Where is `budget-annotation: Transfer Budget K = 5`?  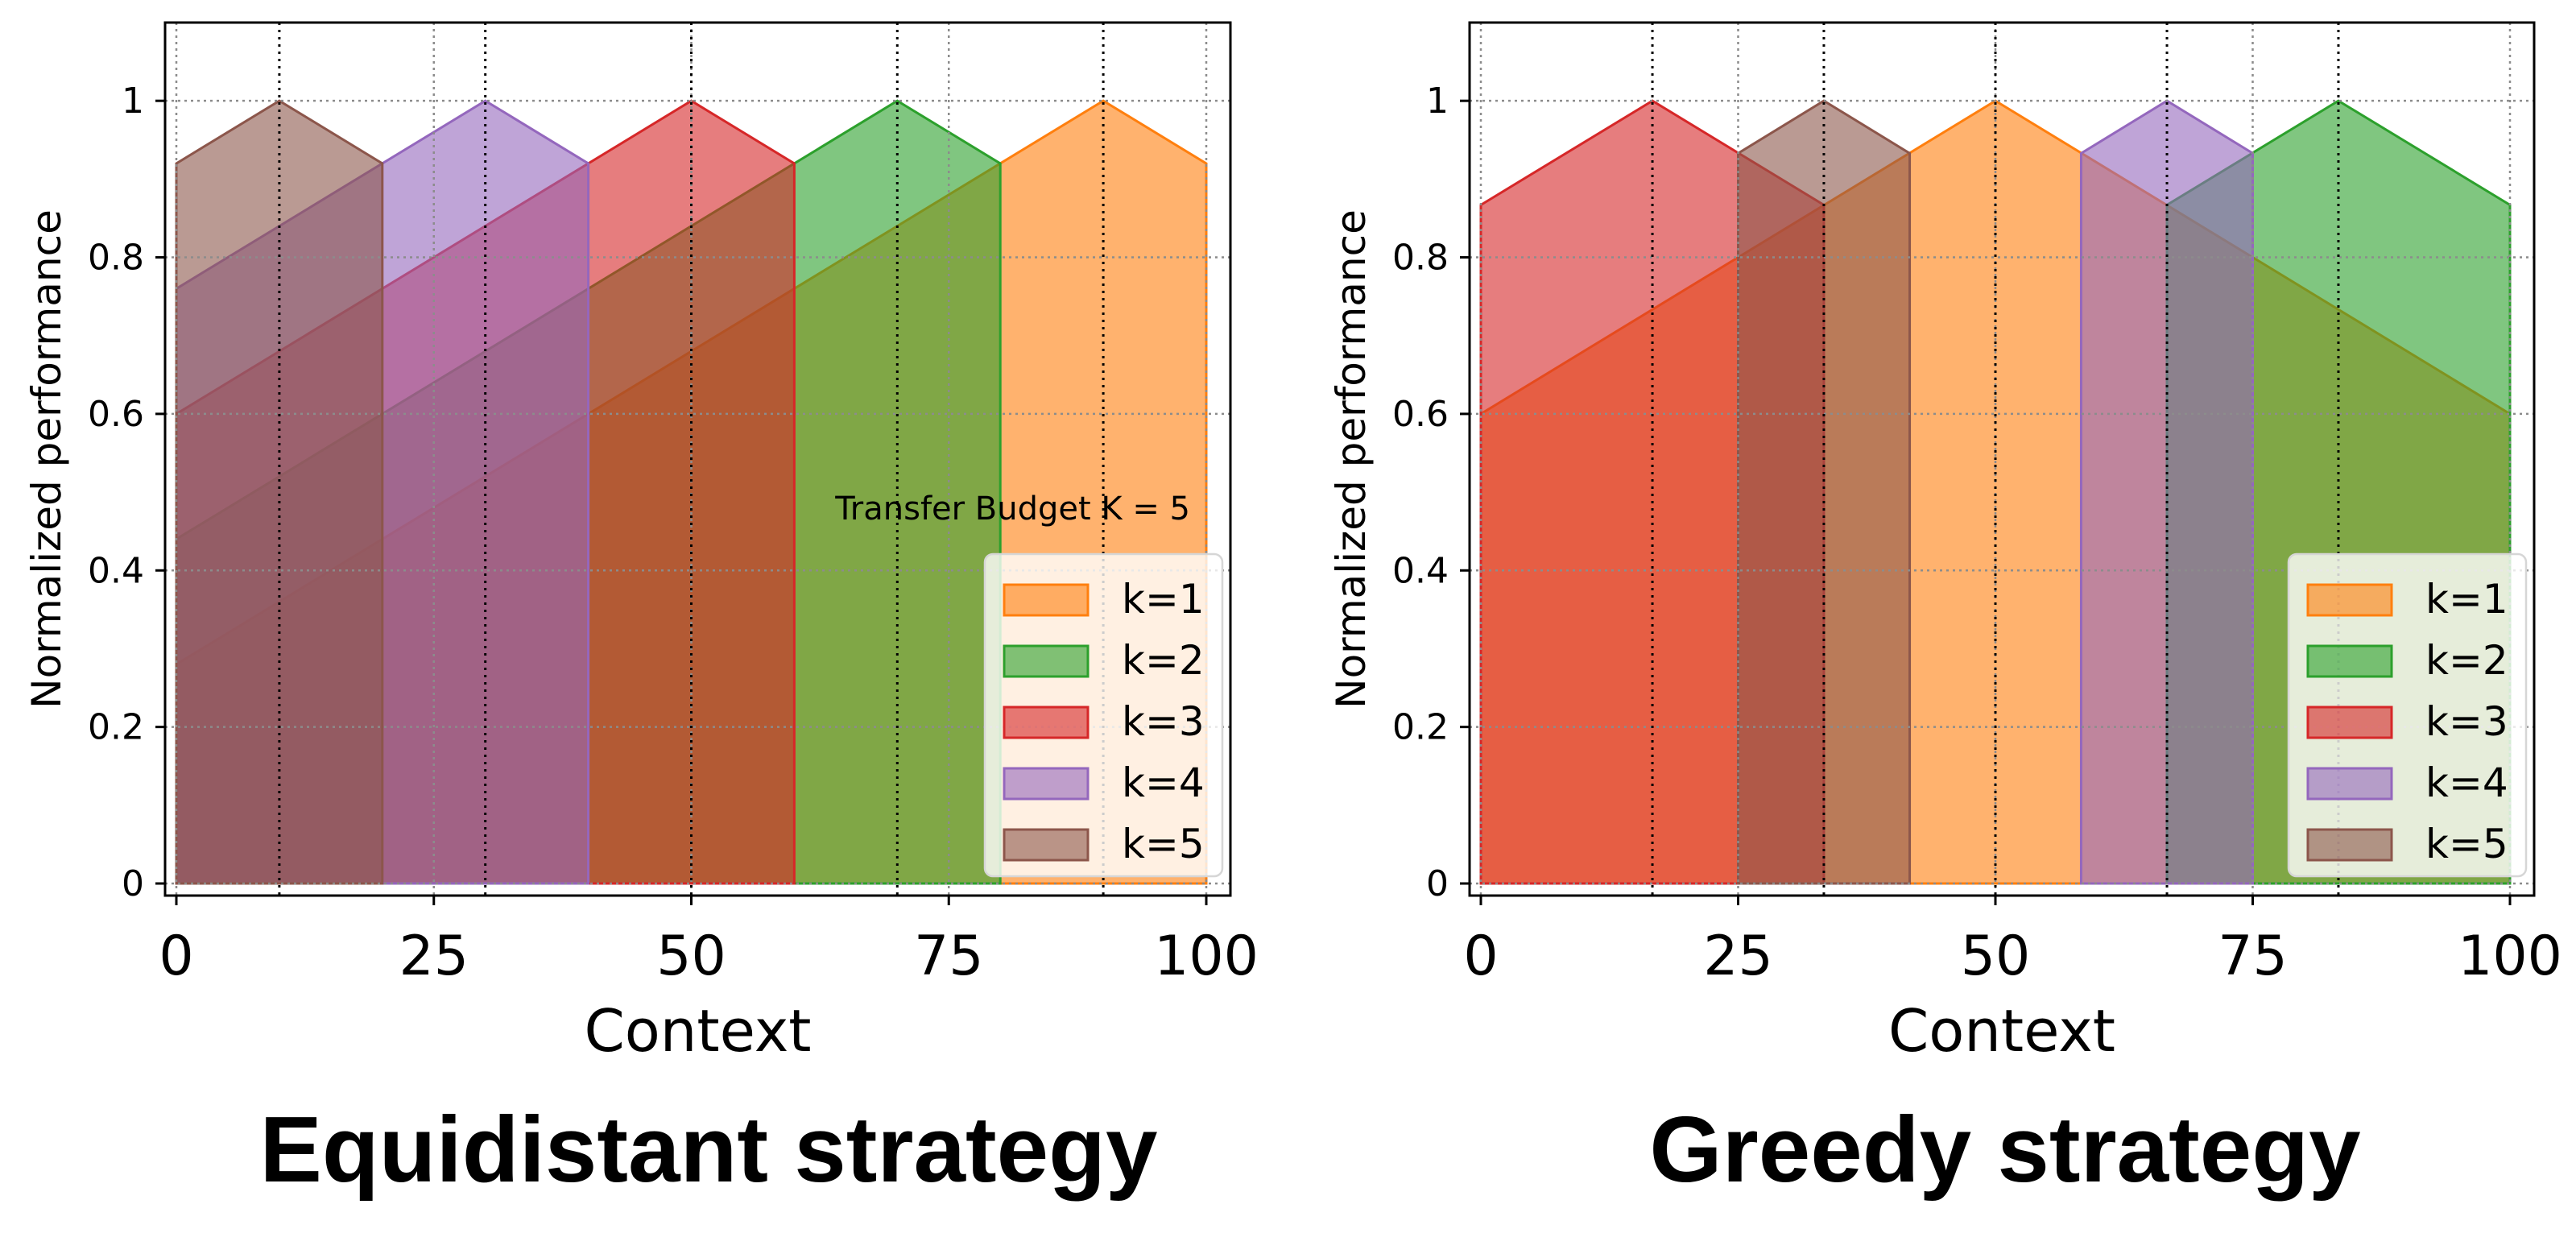 budget-annotation: Transfer Budget K = 5 is located at coordinates (1012, 509).